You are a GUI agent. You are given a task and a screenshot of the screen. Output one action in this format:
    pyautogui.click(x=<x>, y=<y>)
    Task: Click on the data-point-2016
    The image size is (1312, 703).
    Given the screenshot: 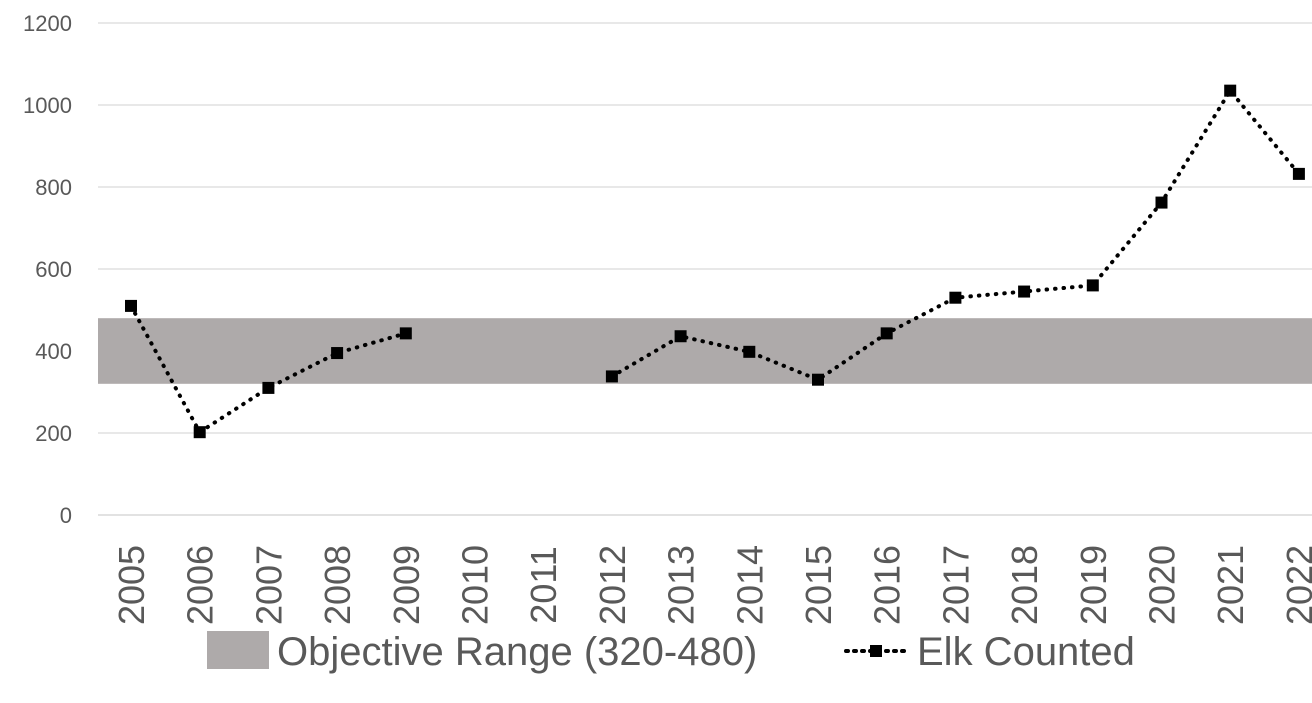 What is the action you would take?
    pyautogui.click(x=886, y=333)
    